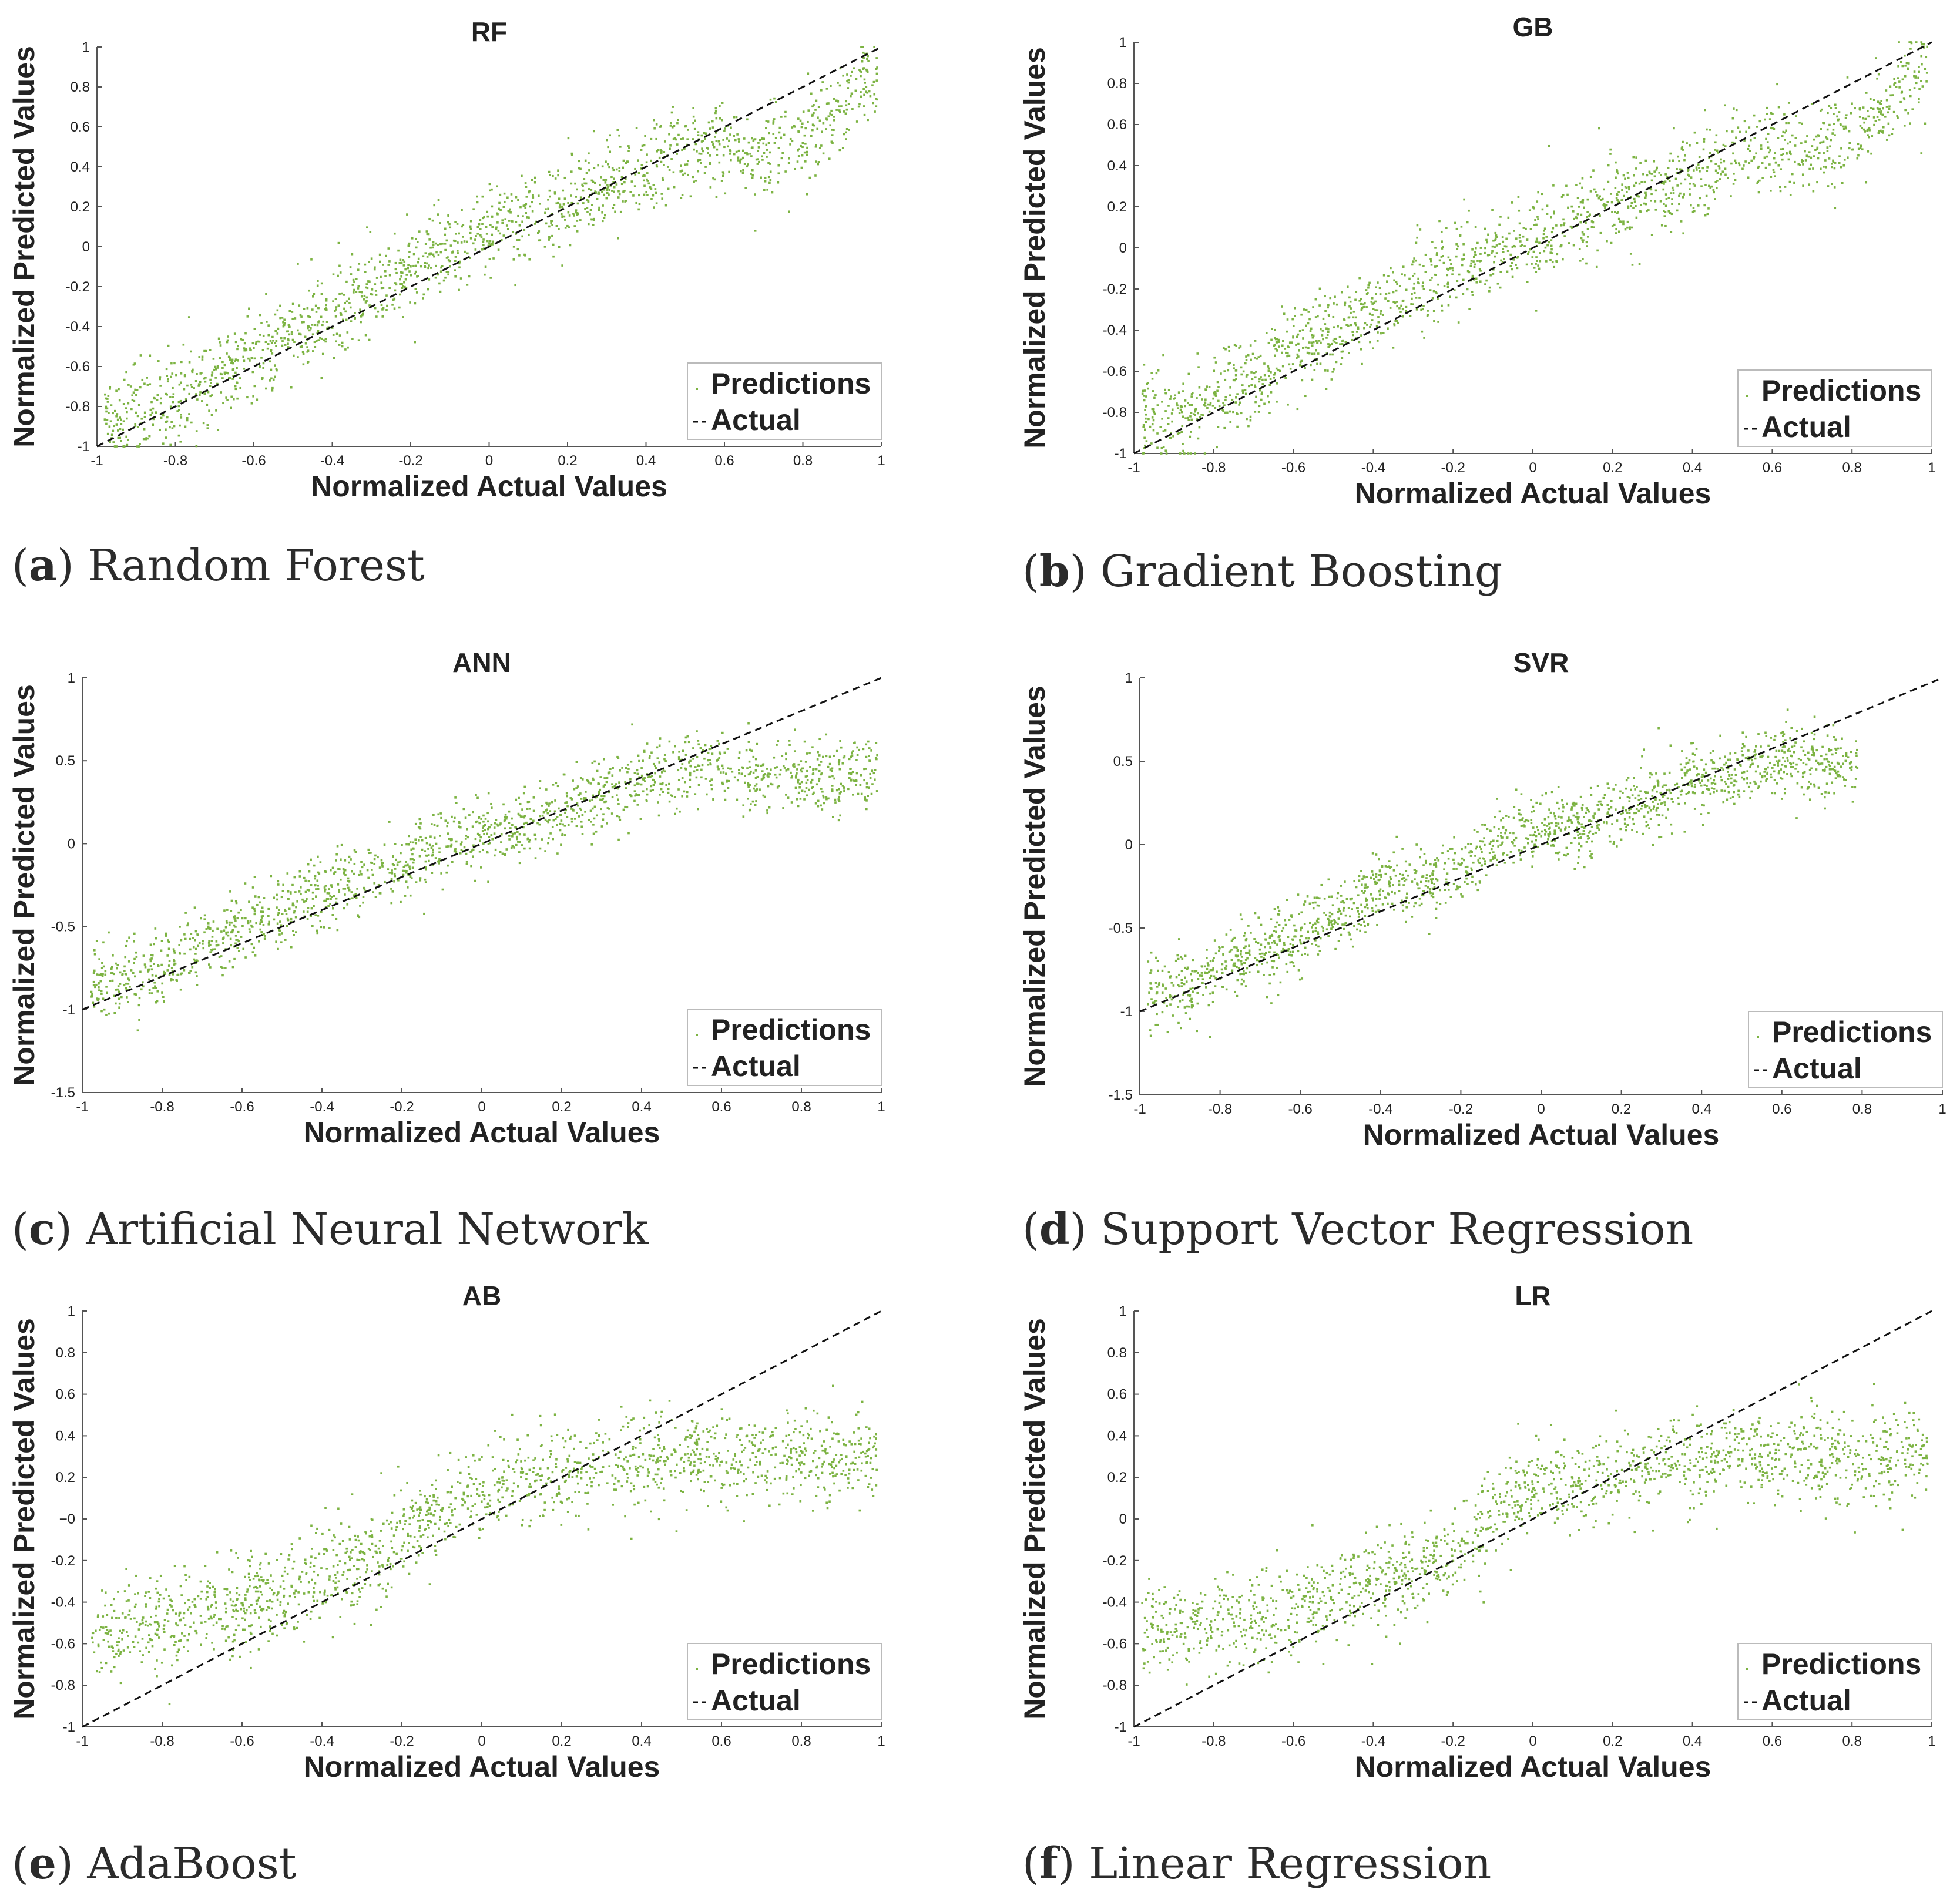 This screenshot has height=1889, width=1960. Describe the element at coordinates (25, 247) in the screenshot. I see `y-axis-label: Normalized Predicted Values` at that location.